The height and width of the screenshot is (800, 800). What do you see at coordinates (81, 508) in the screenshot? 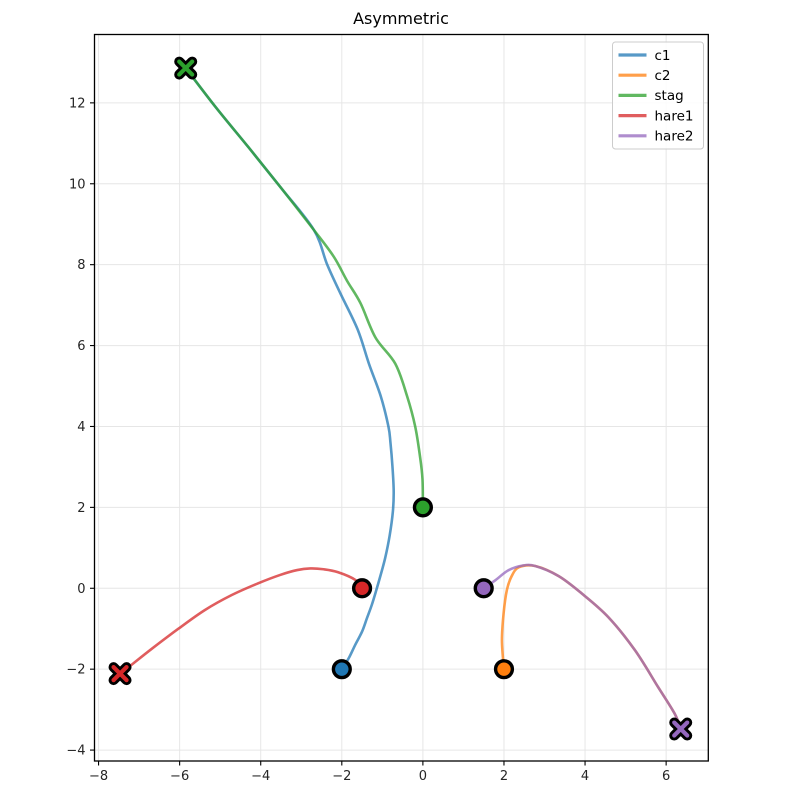
I see `y-tick-label: 2` at bounding box center [81, 508].